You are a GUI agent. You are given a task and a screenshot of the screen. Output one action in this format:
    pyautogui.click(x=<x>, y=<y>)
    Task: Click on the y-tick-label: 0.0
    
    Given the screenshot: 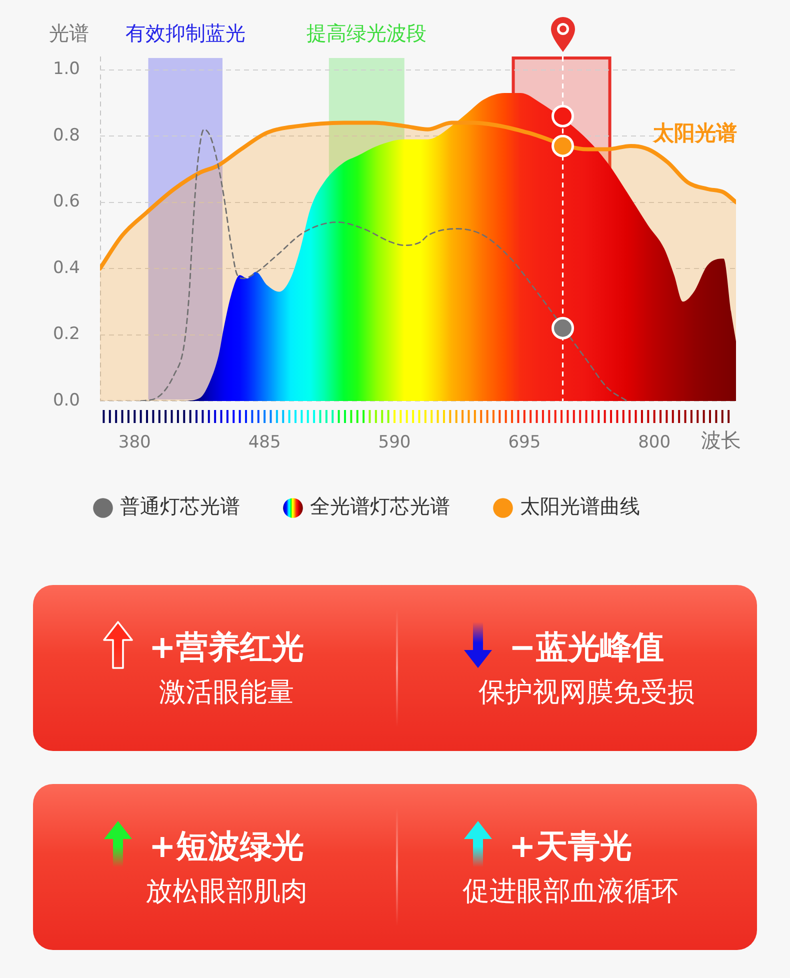 What is the action you would take?
    pyautogui.click(x=66, y=400)
    